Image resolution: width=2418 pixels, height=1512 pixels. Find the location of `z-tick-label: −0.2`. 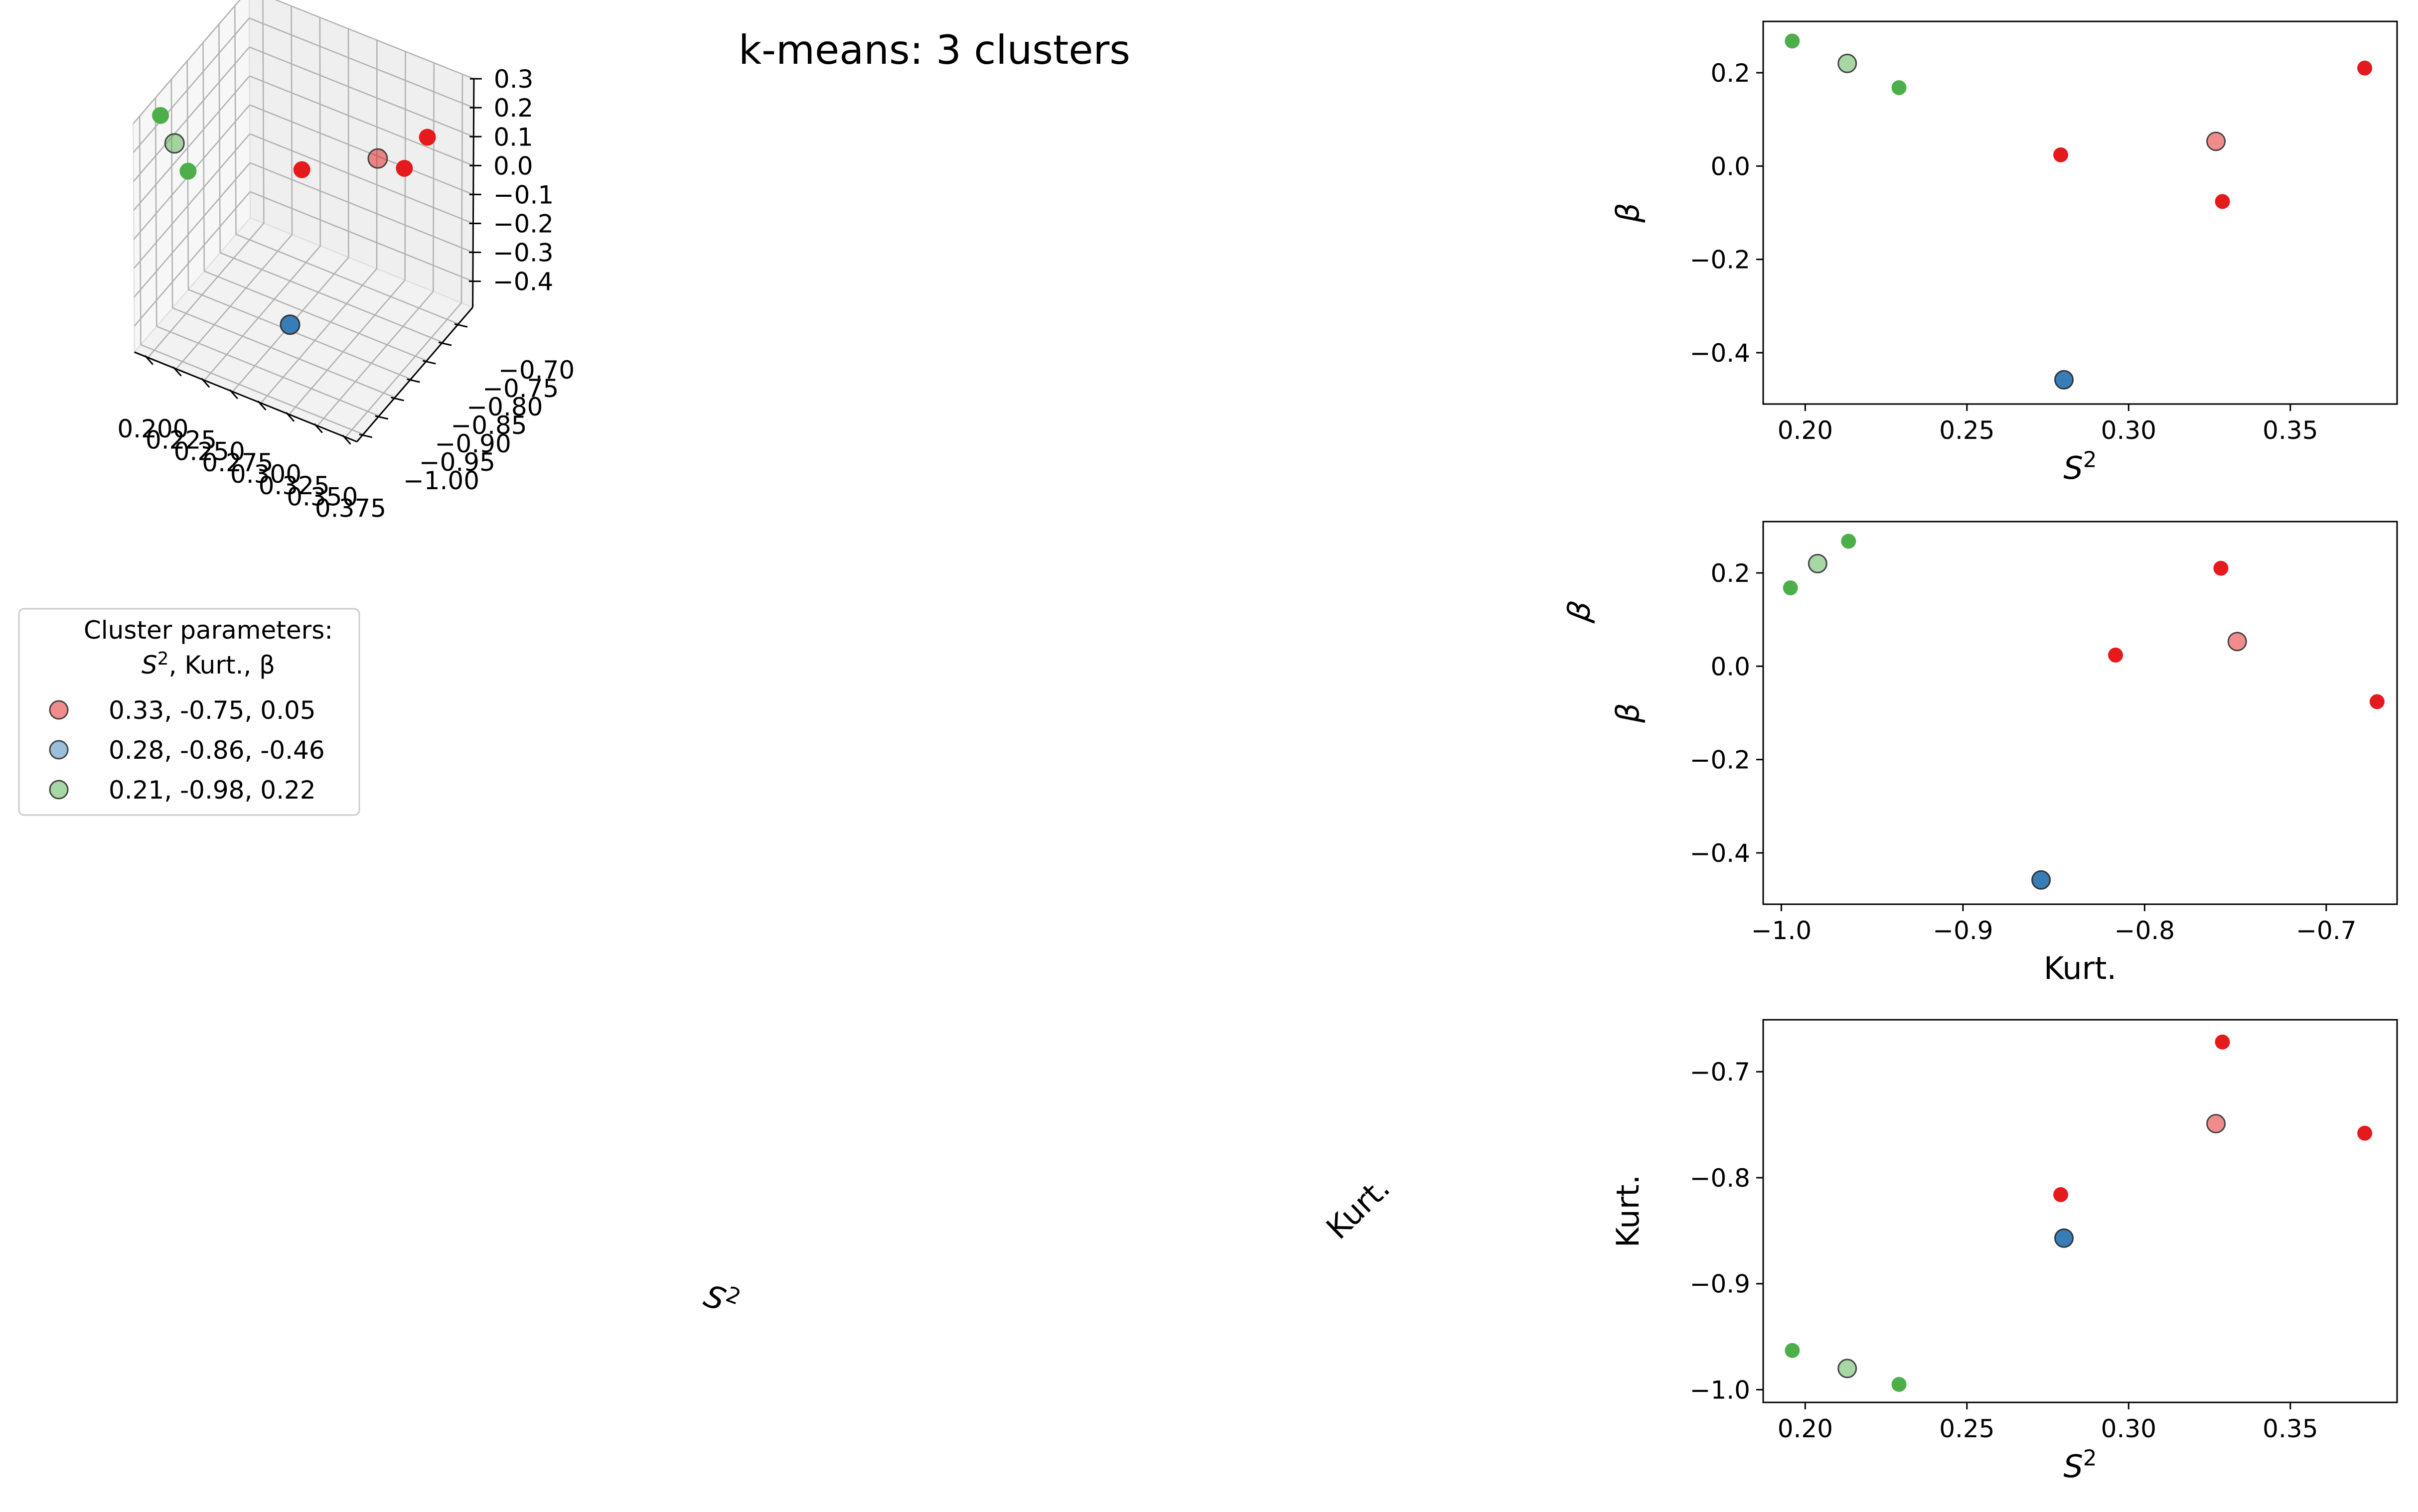

z-tick-label: −0.2 is located at coordinates (523, 223).